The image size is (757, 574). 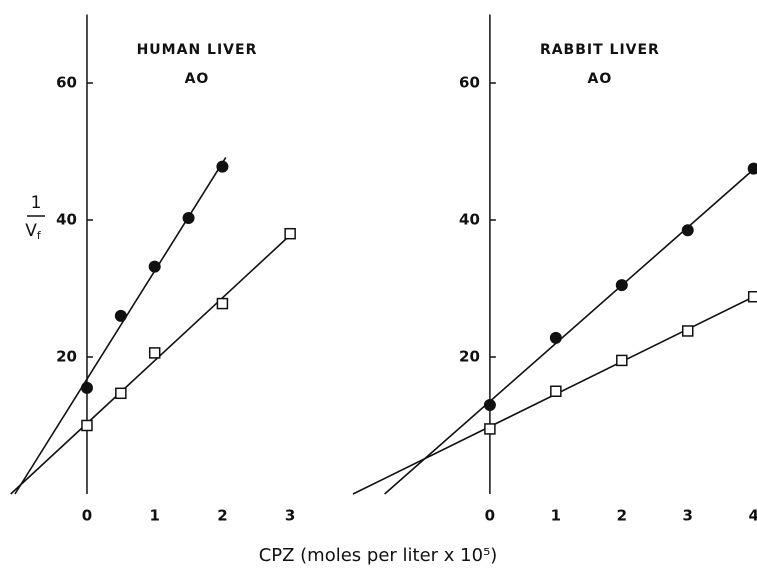 I want to click on x-axis-label: CPZ (moles per liter x 10⁵), so click(x=378, y=555).